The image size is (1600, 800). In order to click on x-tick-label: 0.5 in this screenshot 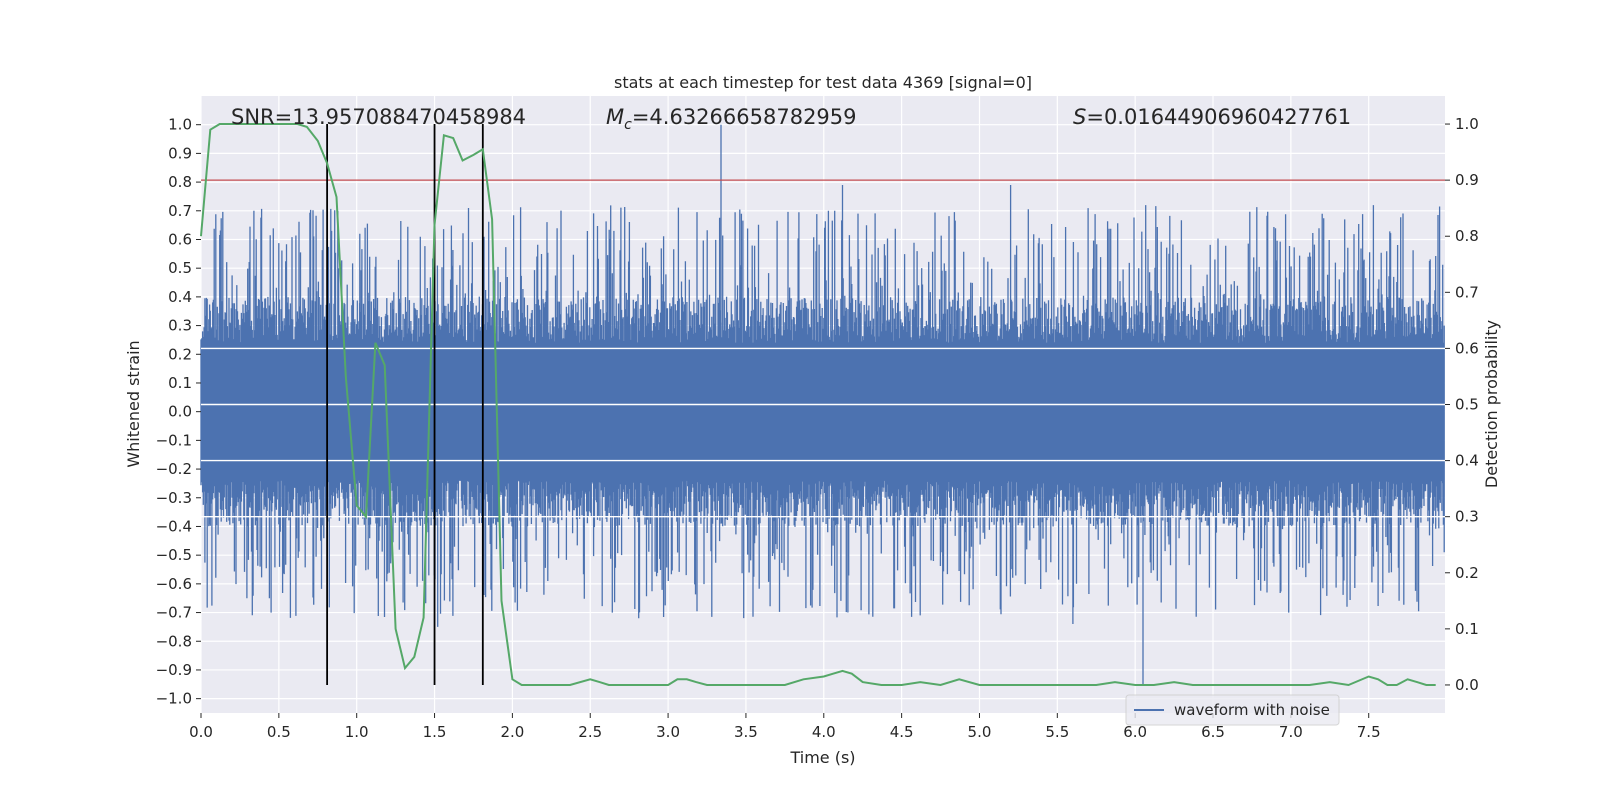, I will do `click(279, 732)`.